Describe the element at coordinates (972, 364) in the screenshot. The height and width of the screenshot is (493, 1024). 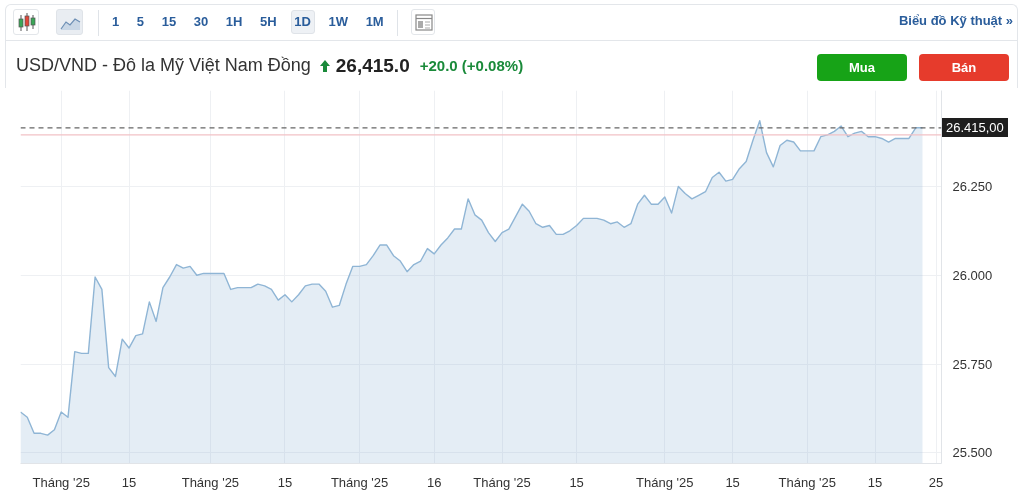
I see `y-tick-label: 25.750` at that location.